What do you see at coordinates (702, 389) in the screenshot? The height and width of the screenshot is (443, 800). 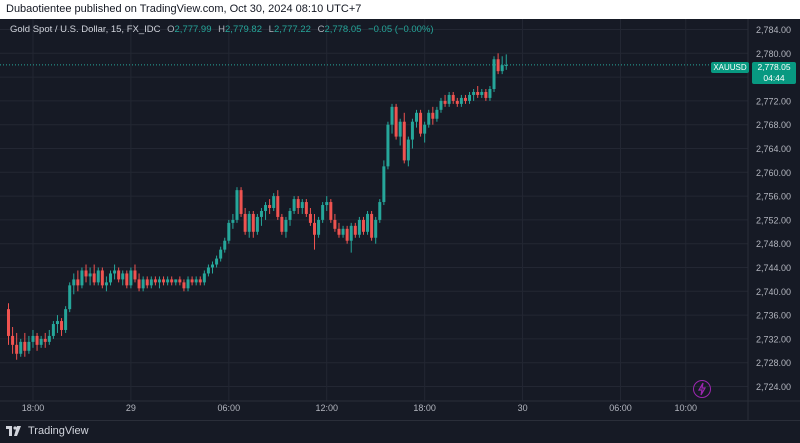 I see `lightning-icon` at bounding box center [702, 389].